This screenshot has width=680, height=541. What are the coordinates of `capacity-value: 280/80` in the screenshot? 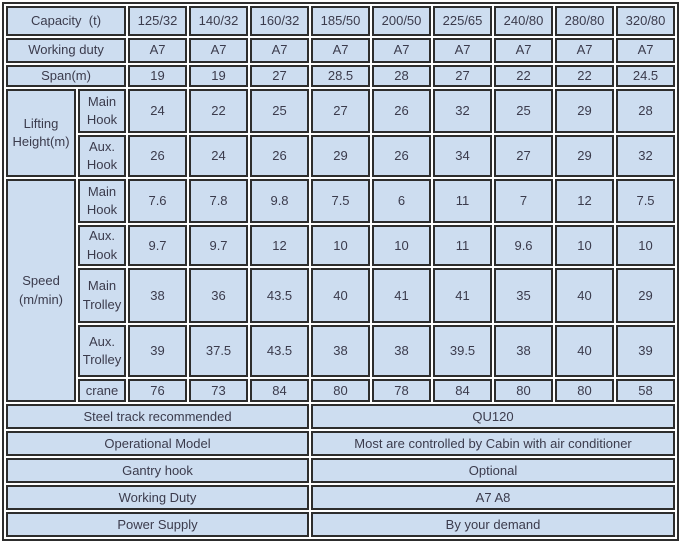 It's located at (585, 21).